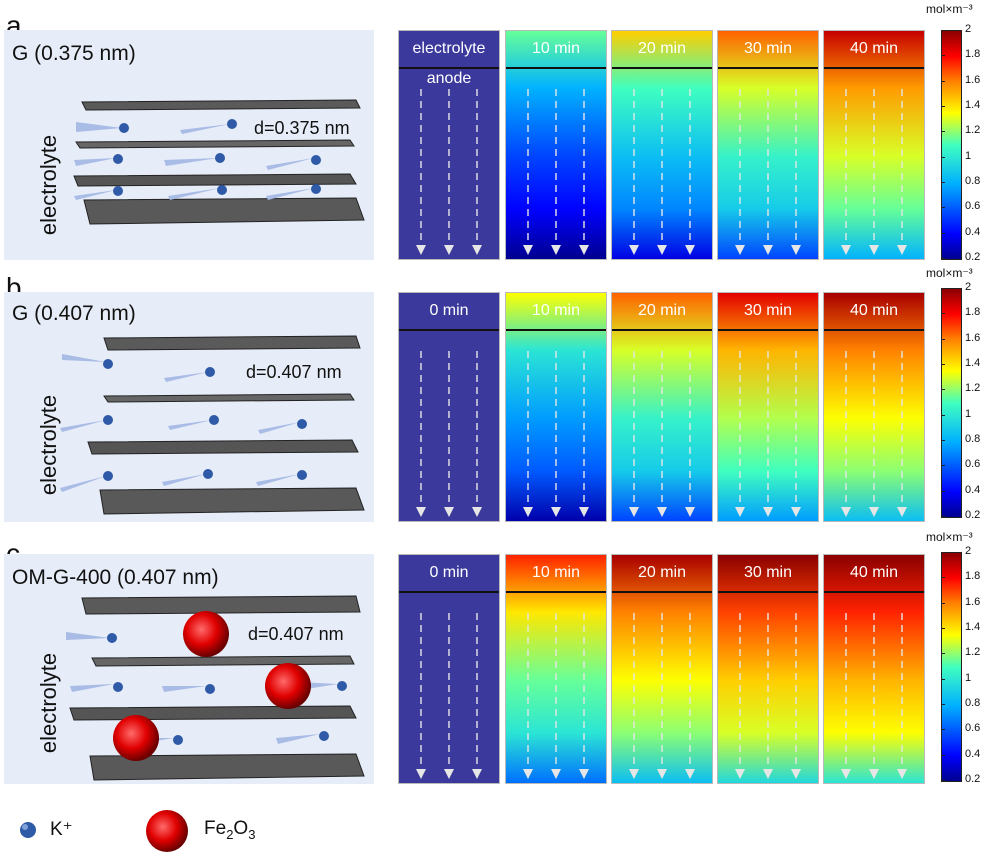 The width and height of the screenshot is (987, 855). Describe the element at coordinates (951, 403) in the screenshot. I see `colorbar-b` at that location.